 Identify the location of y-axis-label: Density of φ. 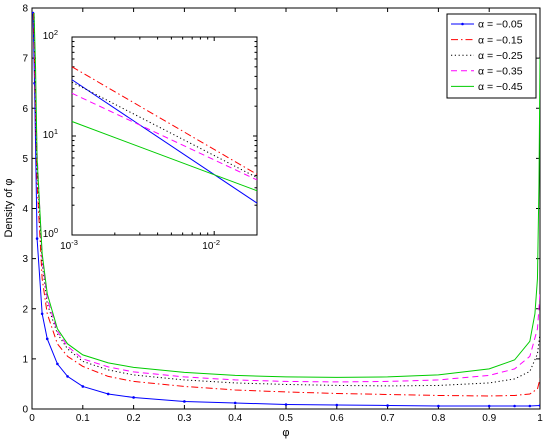
(9, 207).